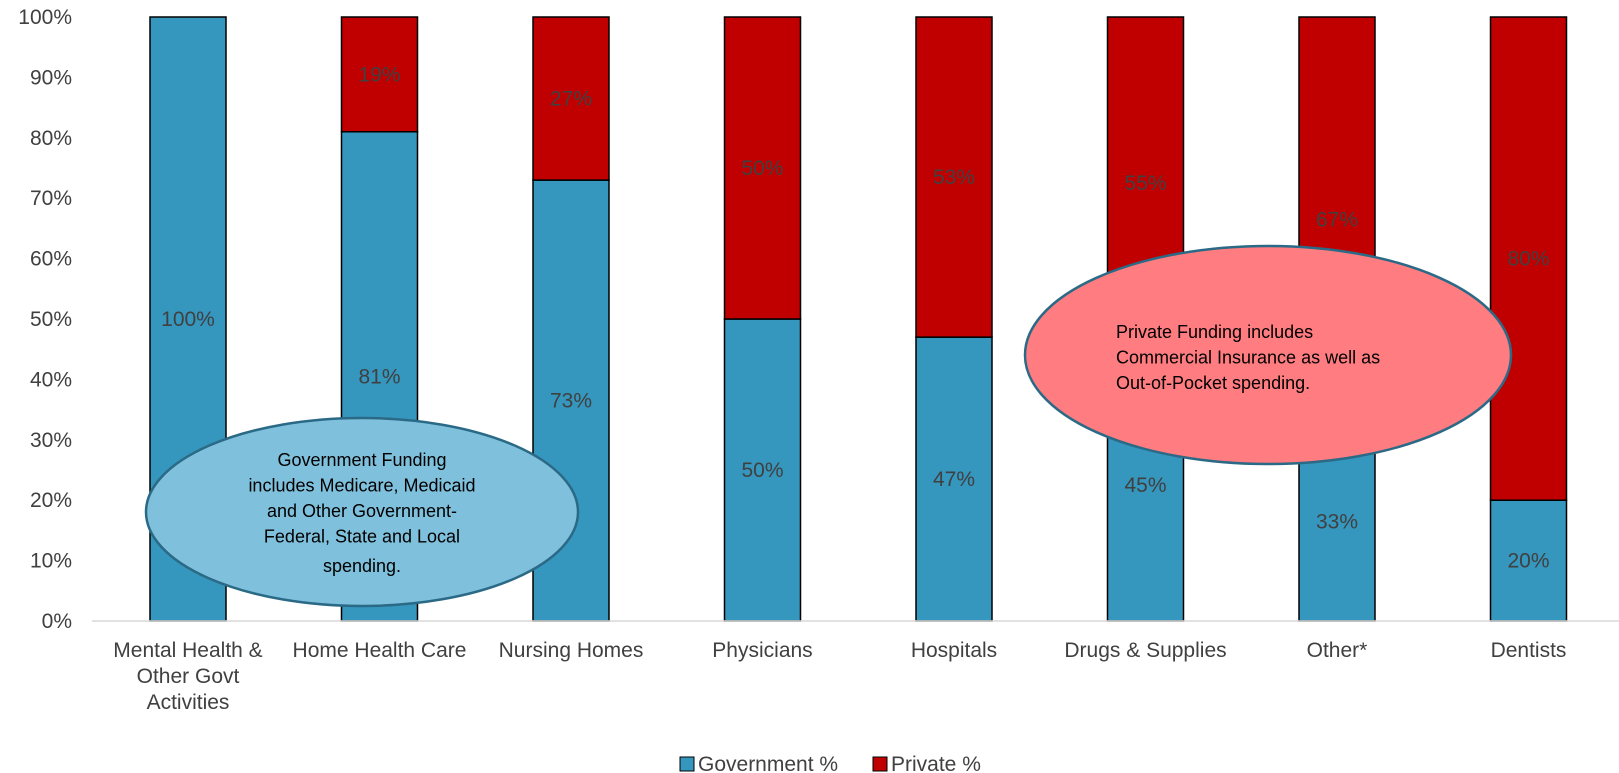 This screenshot has height=773, width=1619. Describe the element at coordinates (51, 379) in the screenshot. I see `y-tick-label: 40%` at that location.